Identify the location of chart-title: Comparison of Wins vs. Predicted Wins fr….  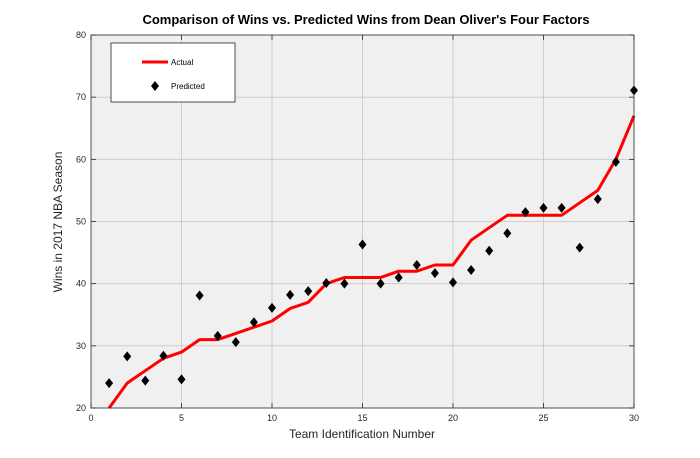
(365, 19).